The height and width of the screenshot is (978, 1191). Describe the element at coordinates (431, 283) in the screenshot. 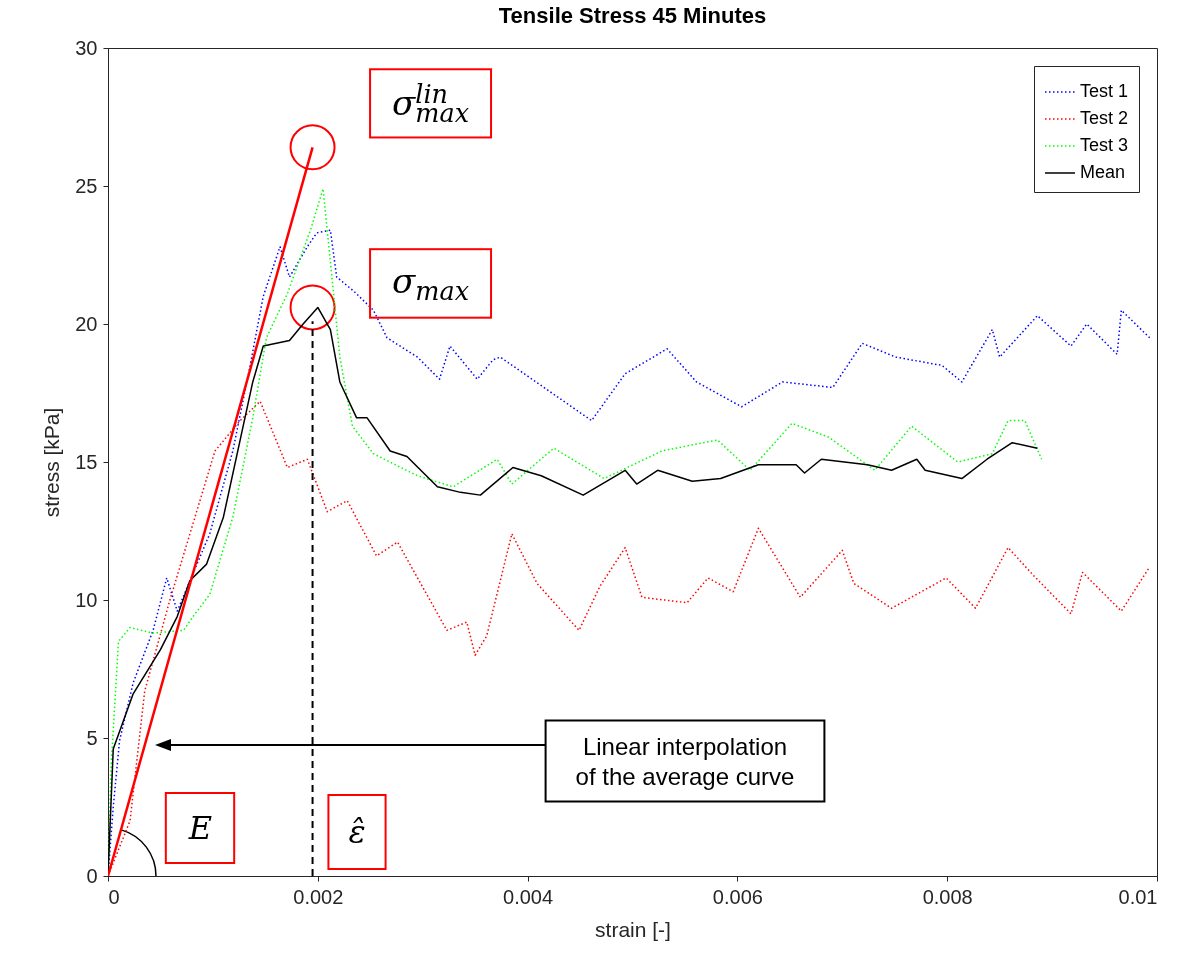

I see `annotation: σ$_{max}$` at that location.